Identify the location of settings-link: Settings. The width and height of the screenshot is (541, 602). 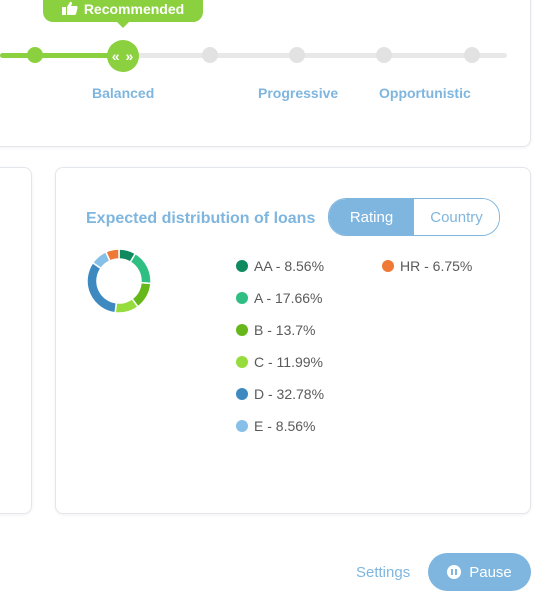
(383, 572).